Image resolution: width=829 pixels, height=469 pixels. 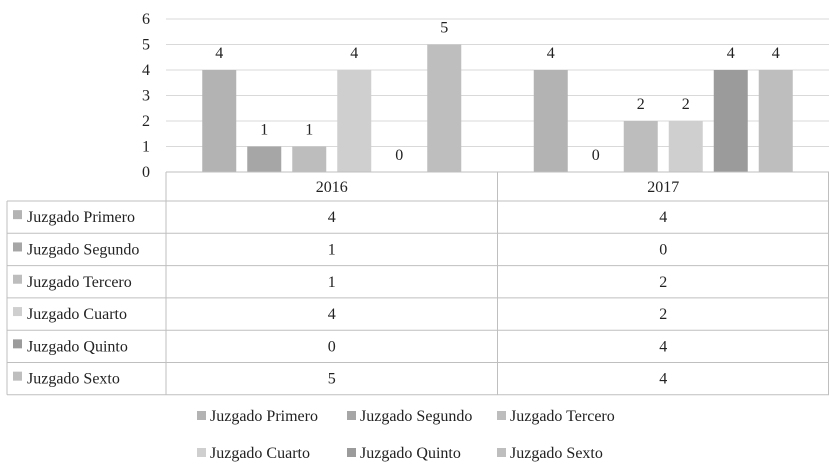 What do you see at coordinates (77, 314) in the screenshot?
I see `series-name: Juzgado Cuarto` at bounding box center [77, 314].